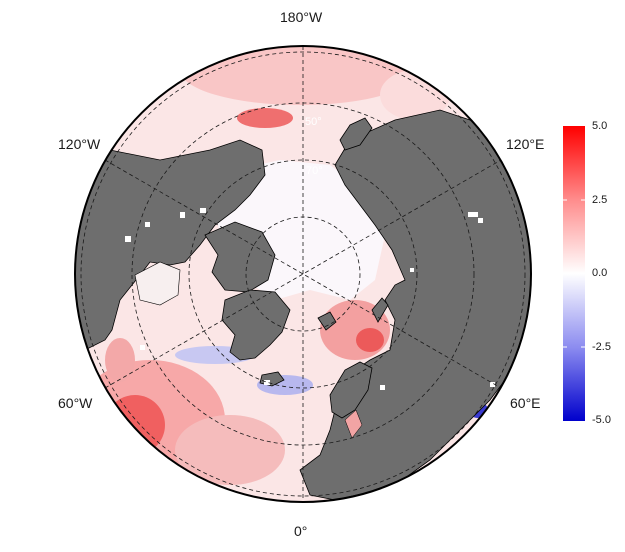 Image resolution: width=625 pixels, height=552 pixels. What do you see at coordinates (170, 245) in the screenshot?
I see `land-north-america` at bounding box center [170, 245].